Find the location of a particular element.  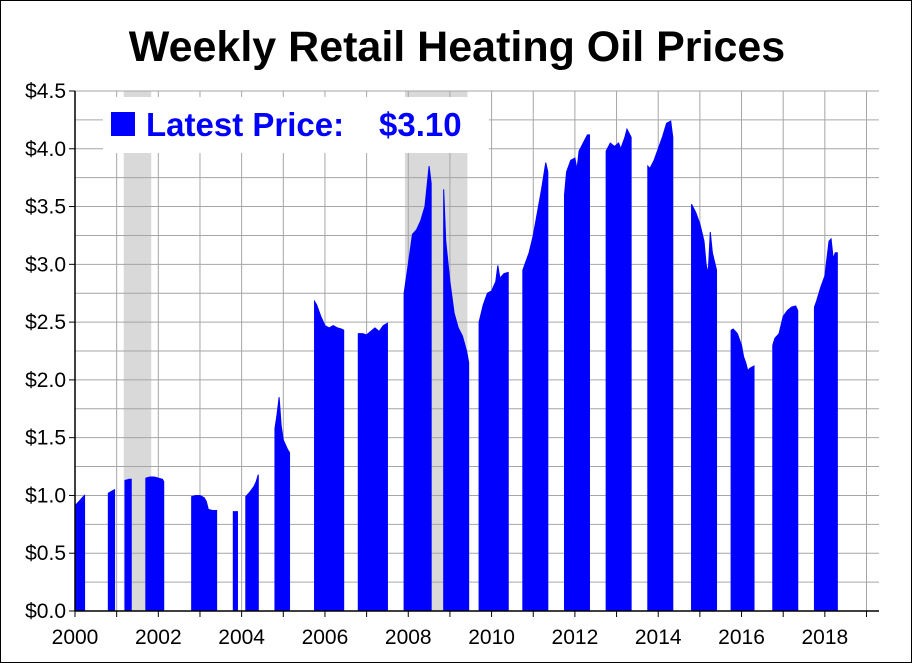

legend-background is located at coordinates (296, 125).